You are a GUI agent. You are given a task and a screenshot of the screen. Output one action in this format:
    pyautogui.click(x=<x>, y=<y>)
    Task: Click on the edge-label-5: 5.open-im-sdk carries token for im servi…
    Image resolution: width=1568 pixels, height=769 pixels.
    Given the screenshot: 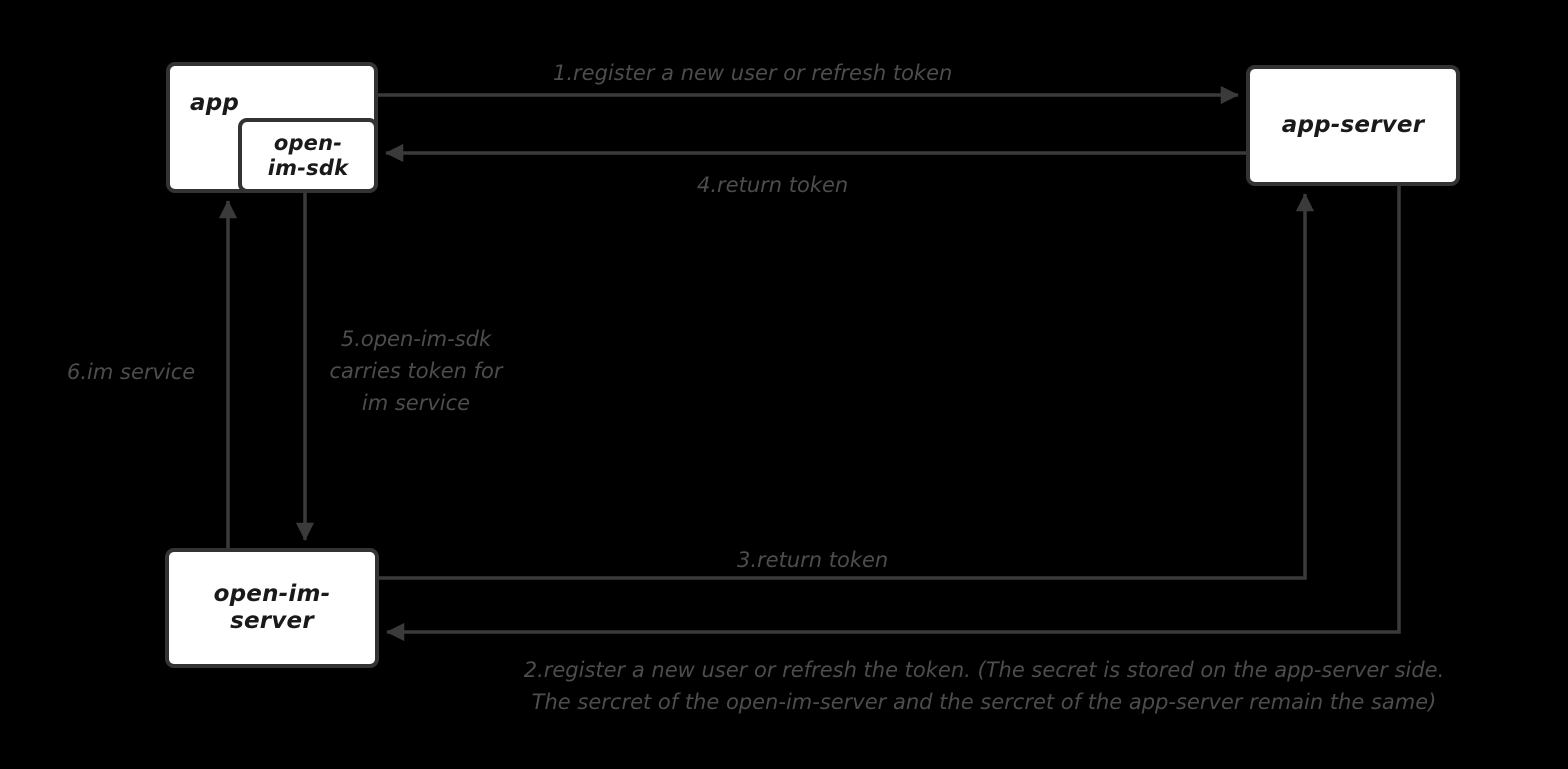 What is the action you would take?
    pyautogui.click(x=416, y=371)
    